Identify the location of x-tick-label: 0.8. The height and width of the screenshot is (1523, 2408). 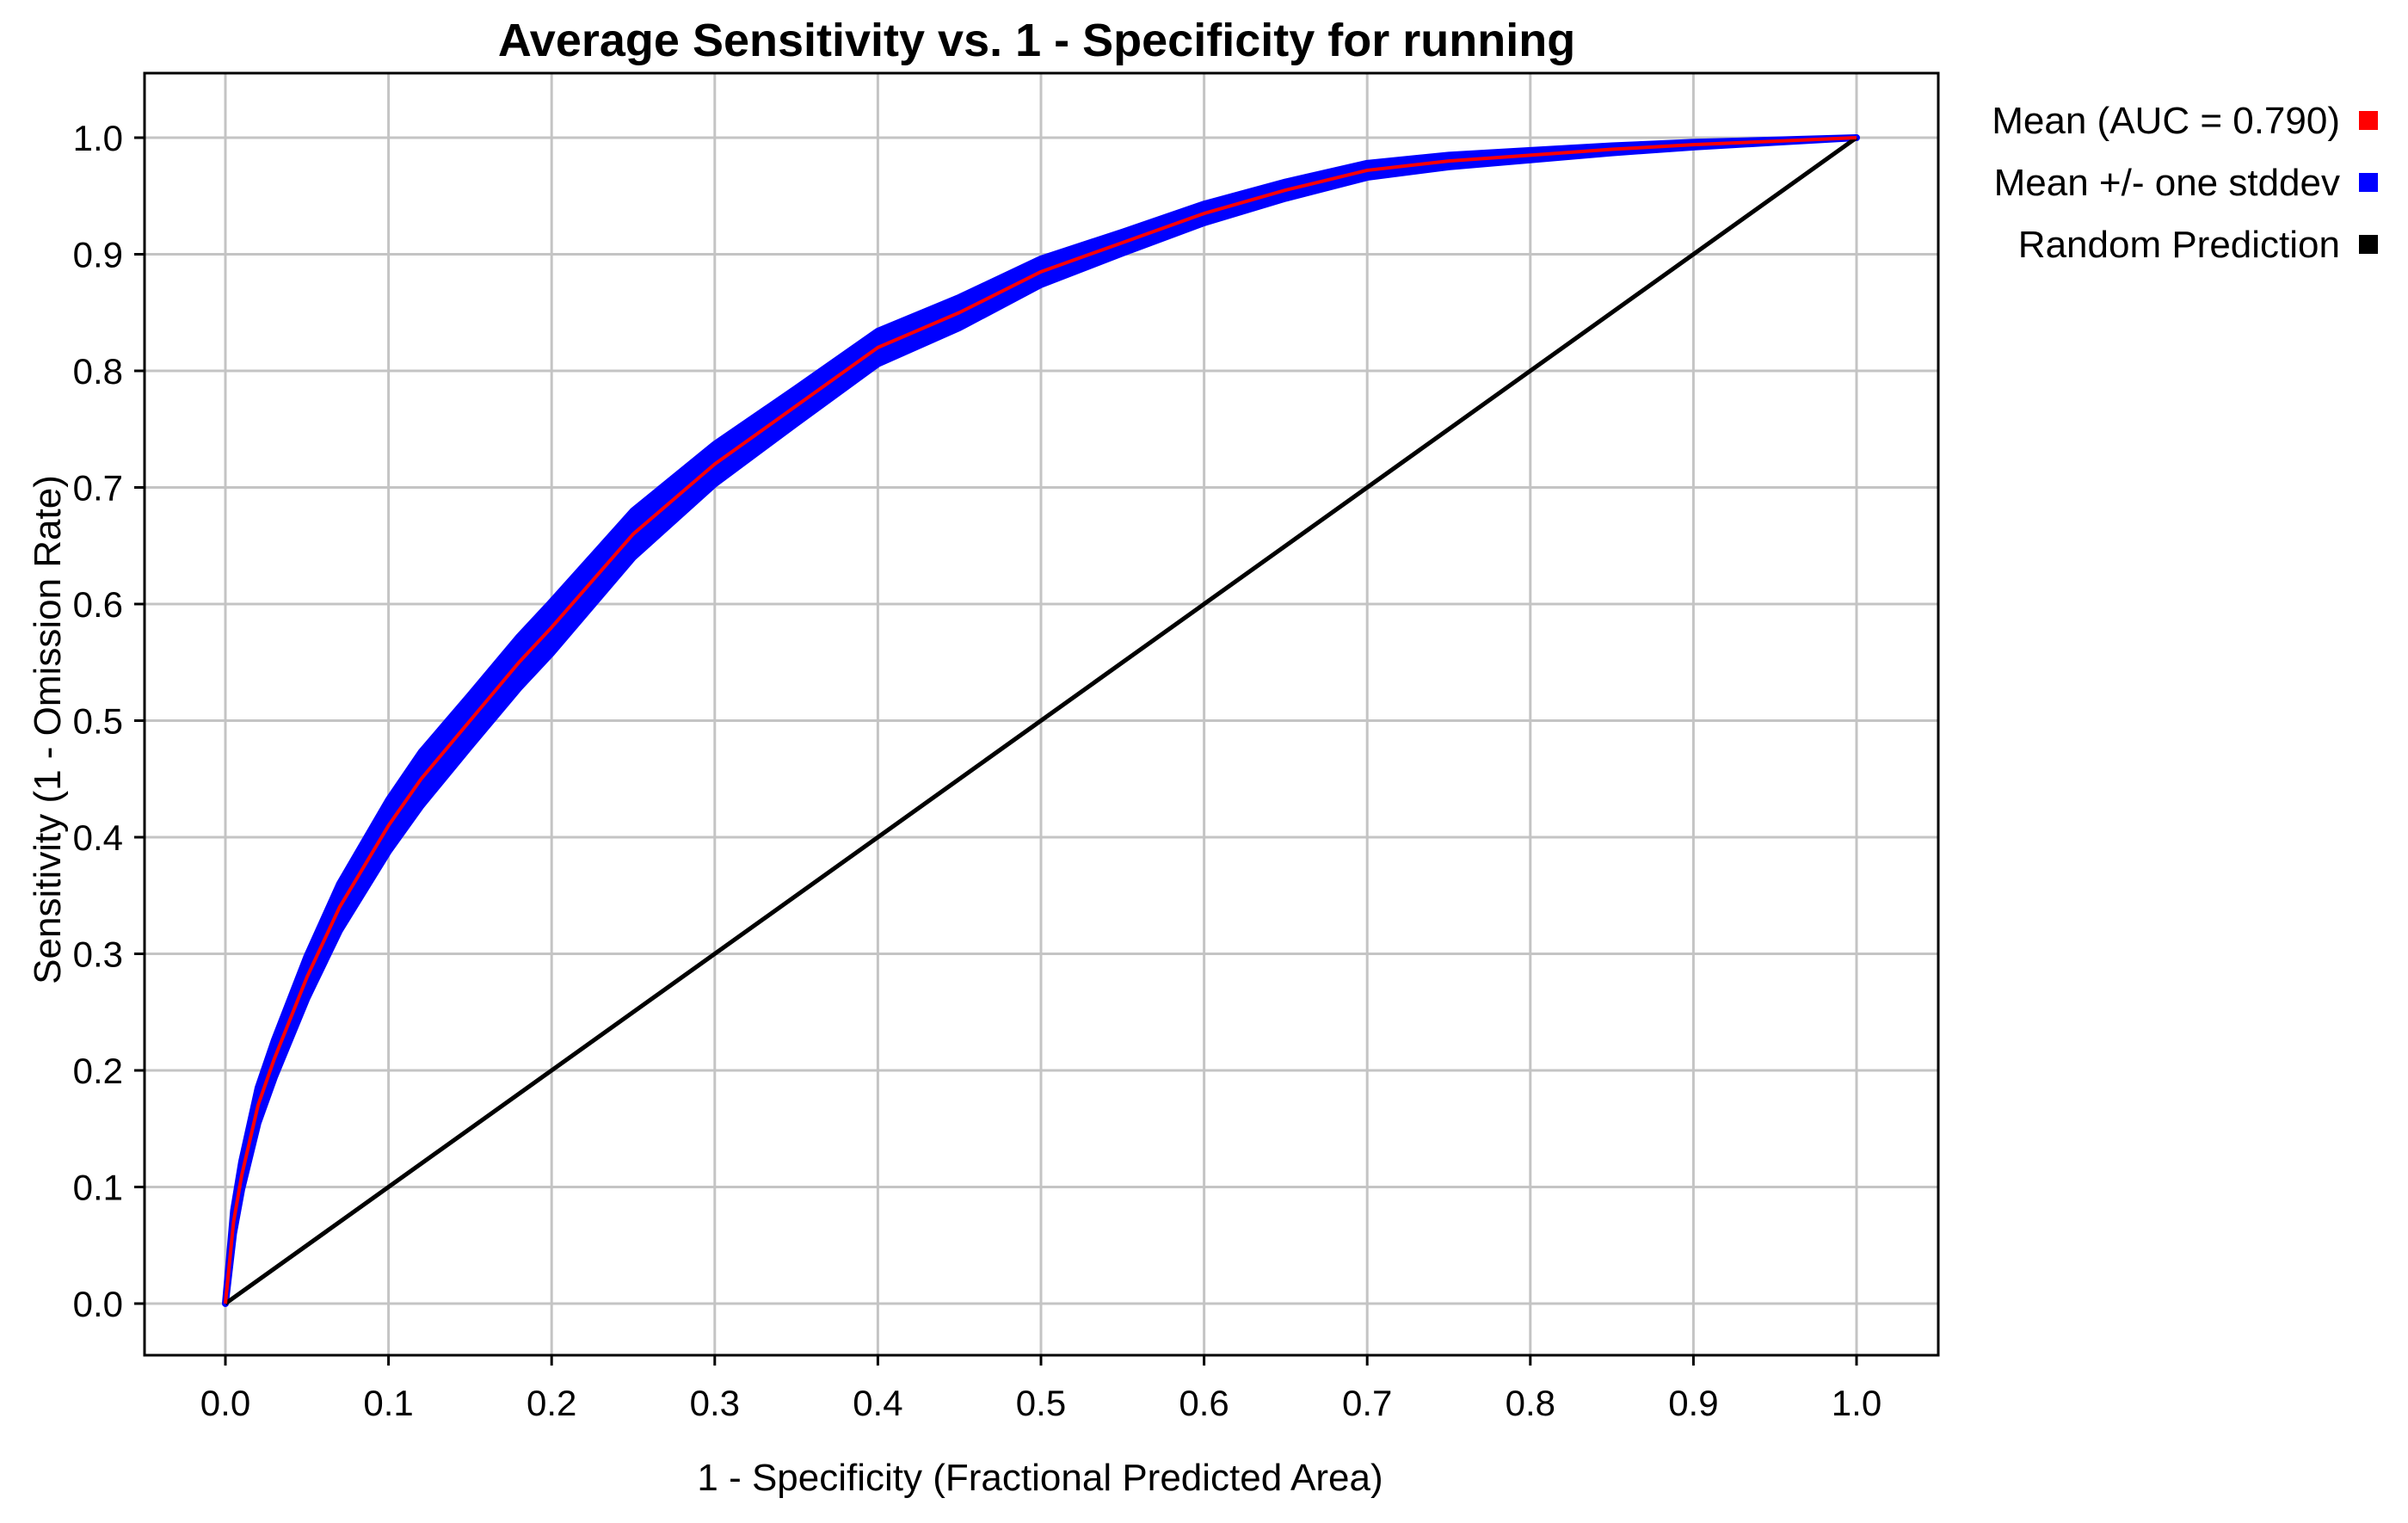
(1530, 1403).